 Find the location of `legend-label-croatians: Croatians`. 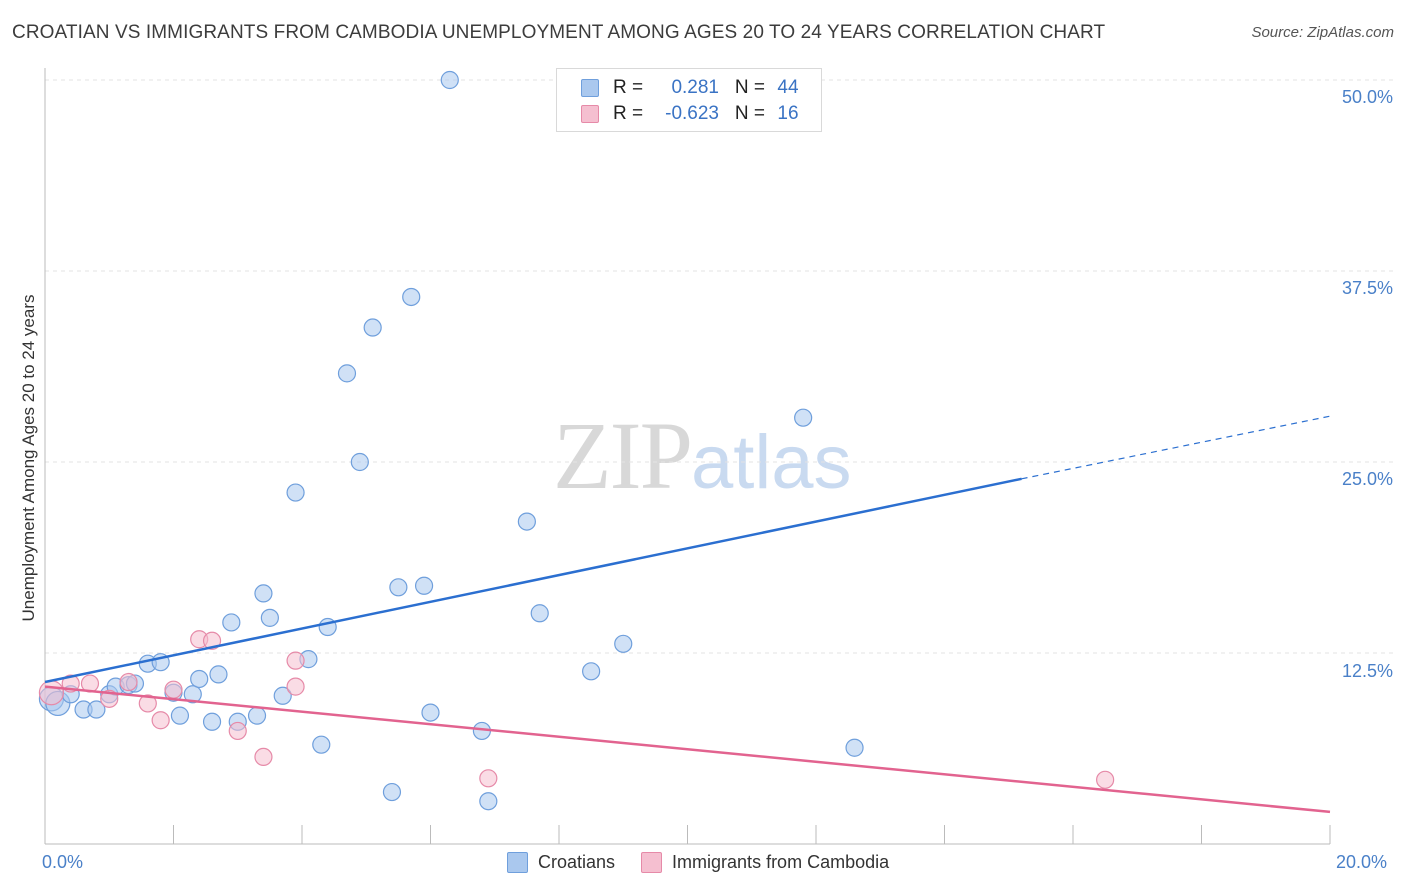

legend-label-croatians: Croatians is located at coordinates (577, 862).